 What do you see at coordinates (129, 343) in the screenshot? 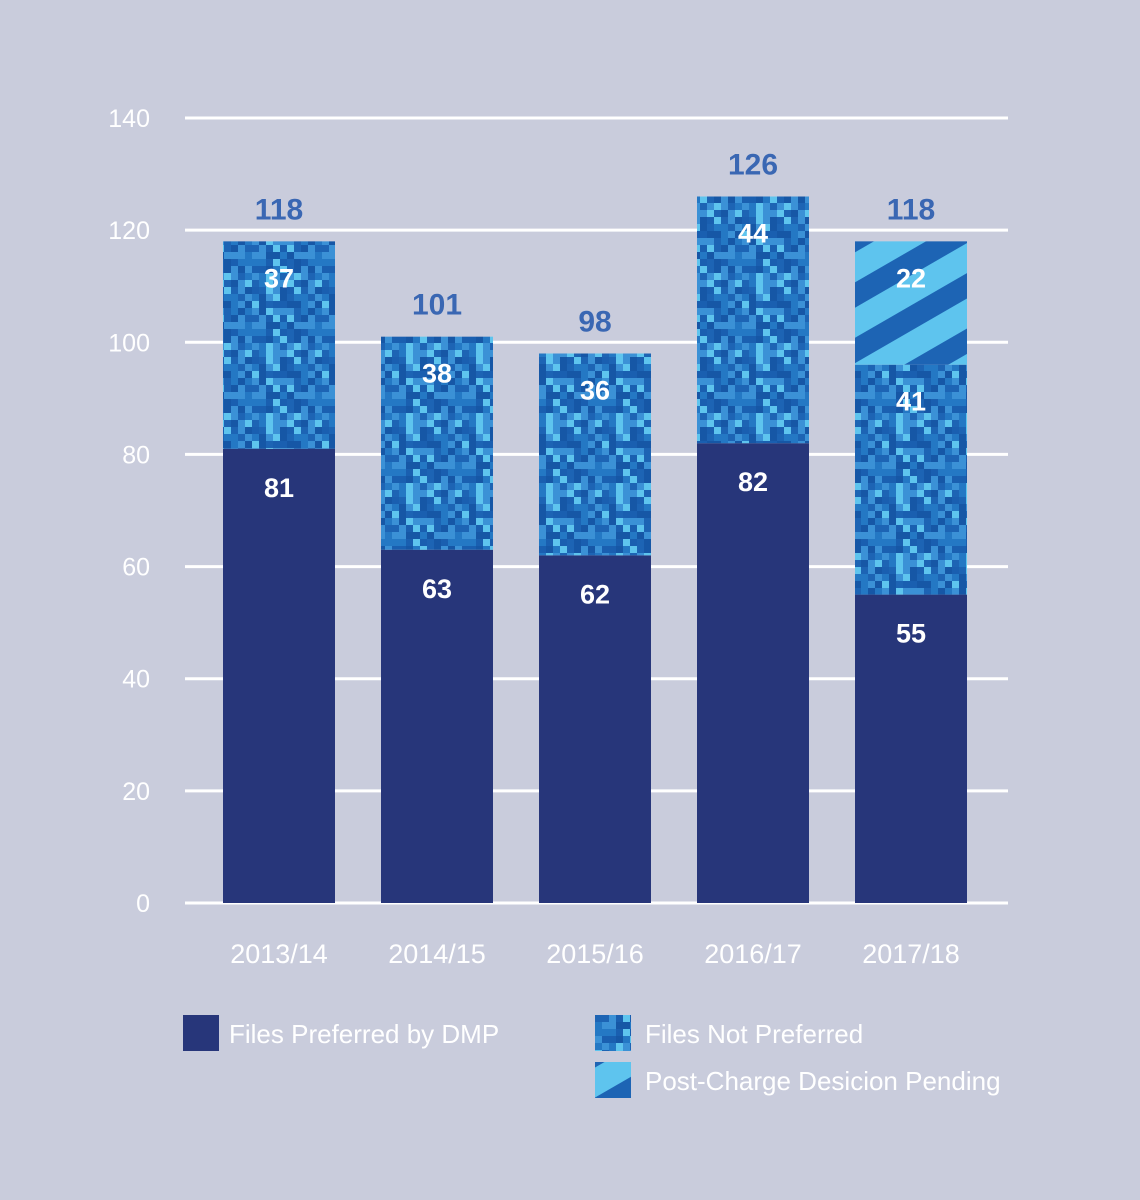
I see `y-tick-label: 100` at bounding box center [129, 343].